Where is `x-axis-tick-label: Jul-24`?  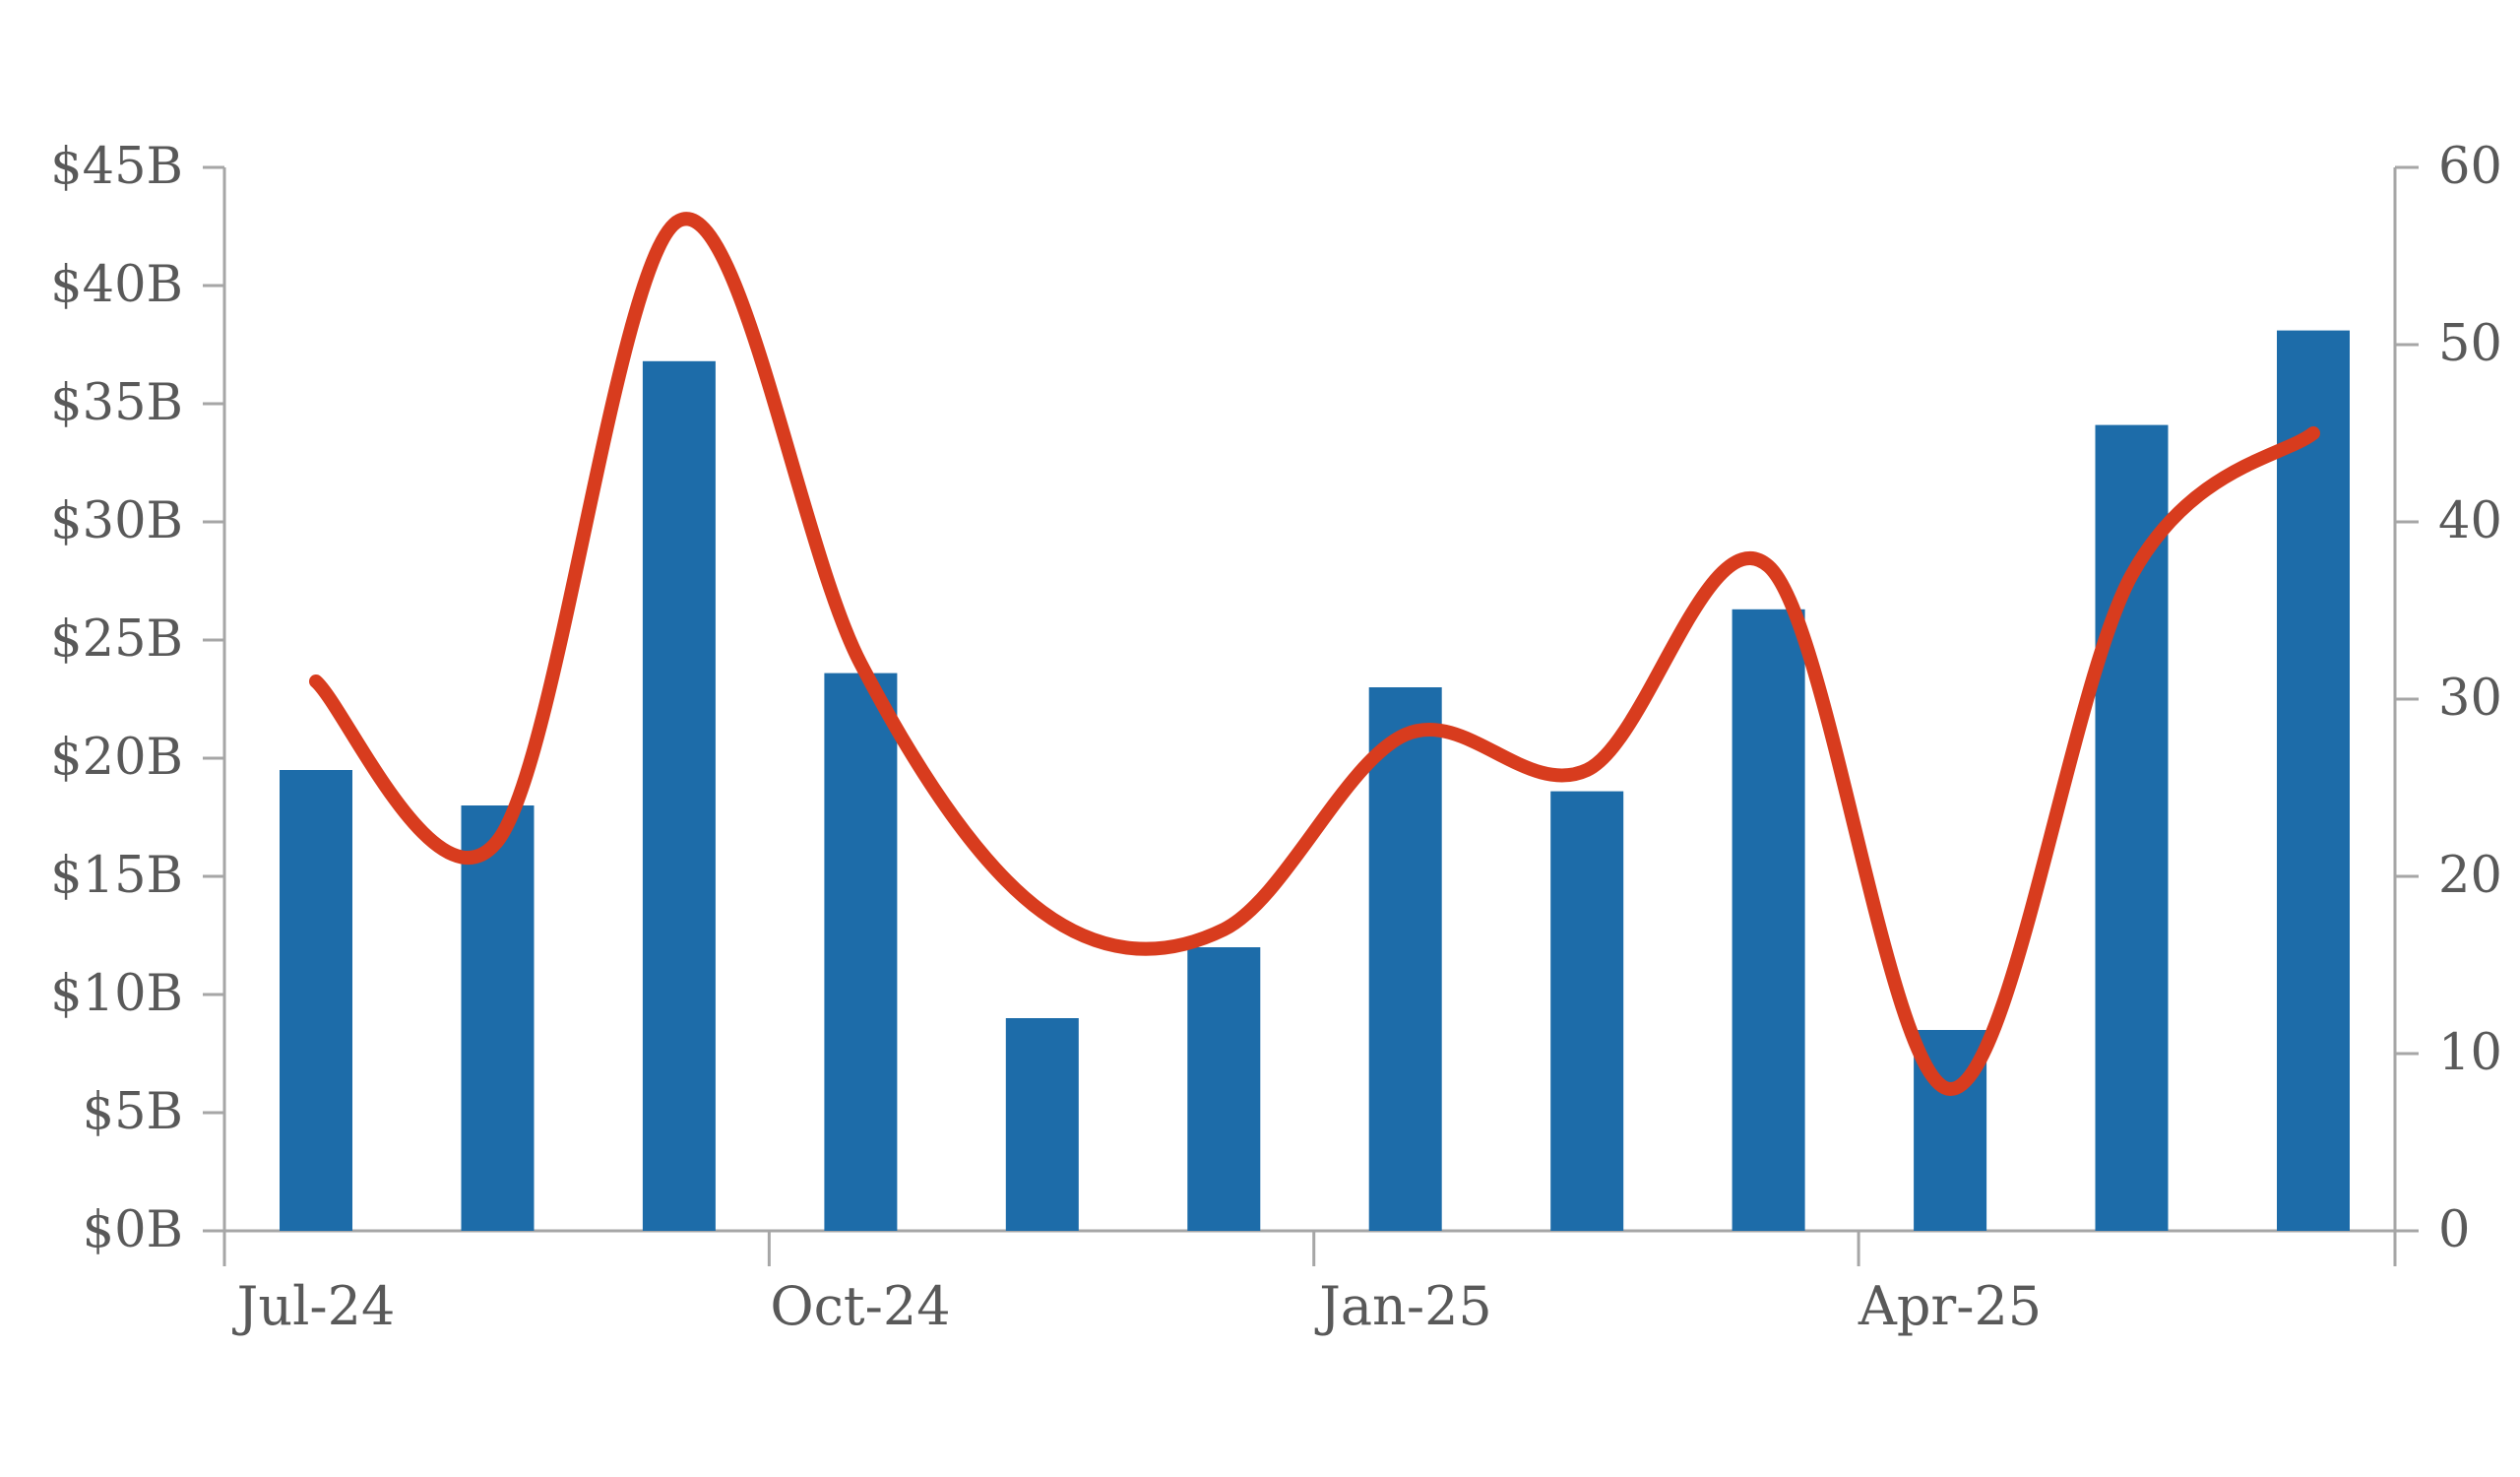 x-axis-tick-label: Jul-24 is located at coordinates (316, 1306).